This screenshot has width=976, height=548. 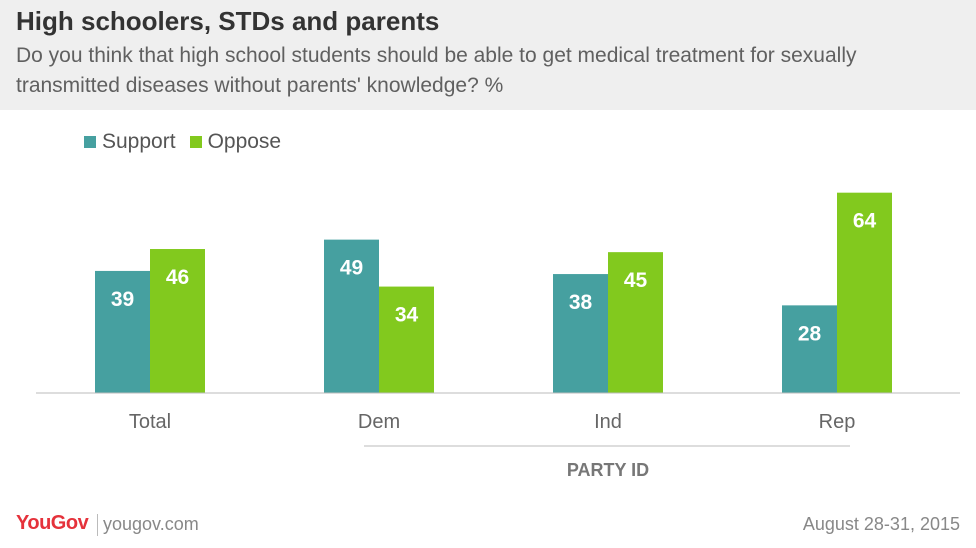 I want to click on yougov-logo: YouGov, so click(x=52, y=523).